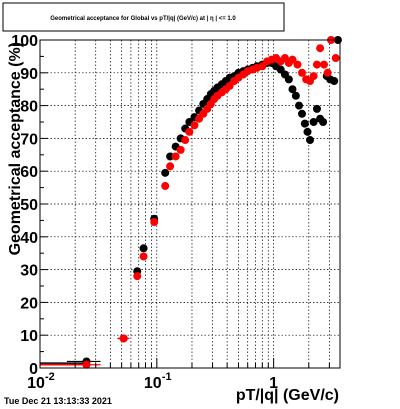 The image size is (400, 409). Describe the element at coordinates (29, 271) in the screenshot. I see `y-tick-label: 30` at that location.